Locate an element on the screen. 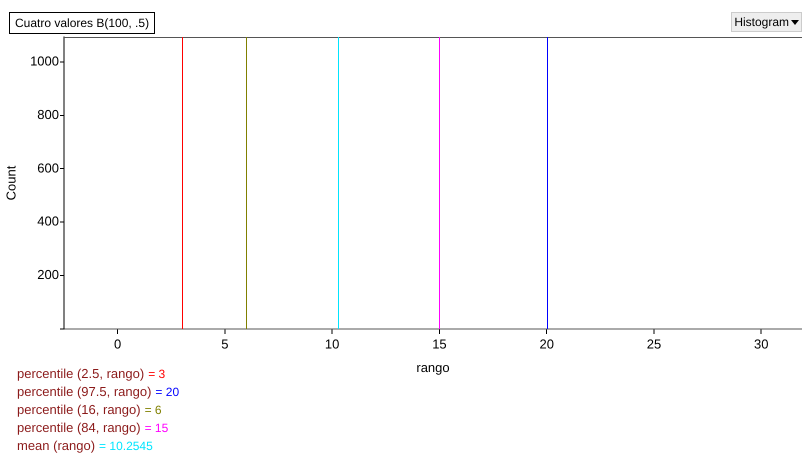 Image resolution: width=802 pixels, height=462 pixels. text: percentile (84, rango) = 15 is located at coordinates (92, 427).